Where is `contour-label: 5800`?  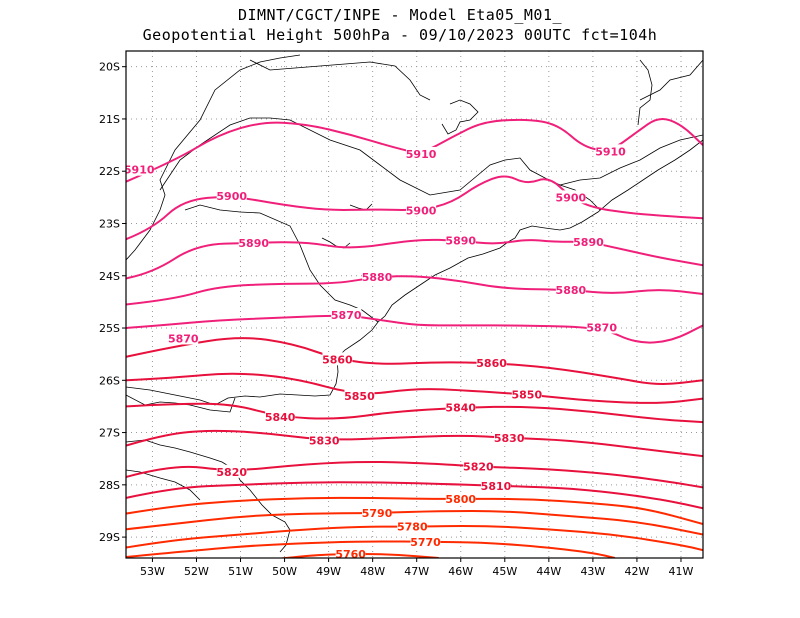 contour-label: 5800 is located at coordinates (460, 499).